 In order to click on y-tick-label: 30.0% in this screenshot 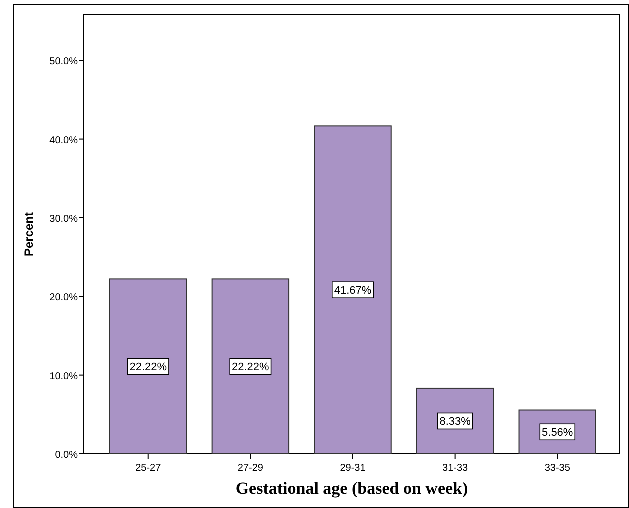, I will do `click(64, 219)`.